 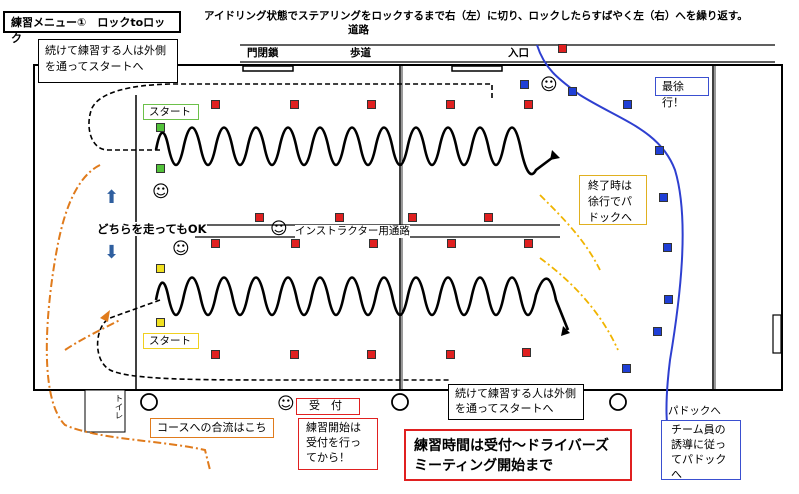 I want to click on either-ok-label: どちらを走ってもOK, so click(x=152, y=229).